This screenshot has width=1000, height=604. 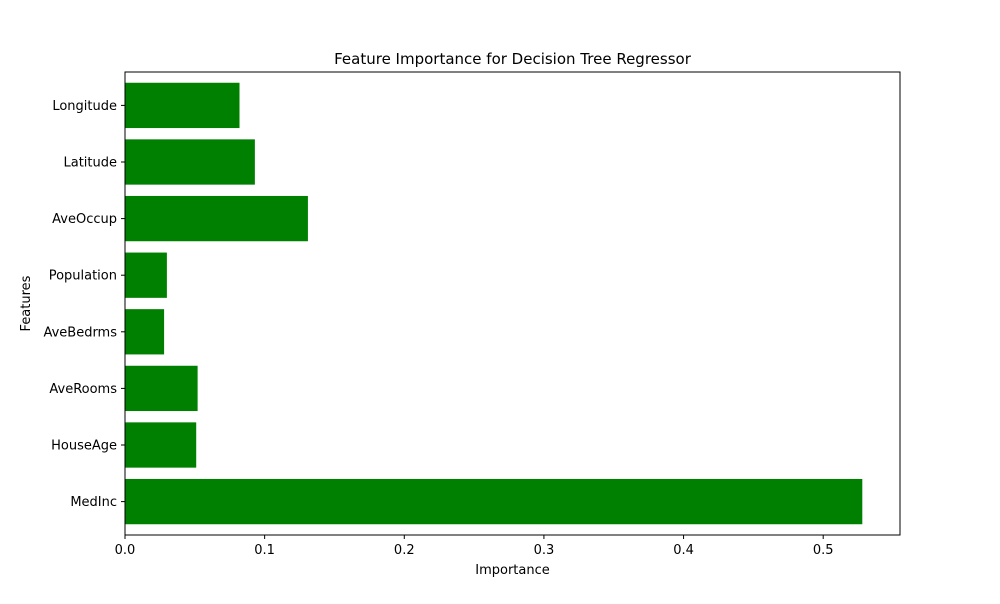 I want to click on bar-averooms, so click(x=161, y=388).